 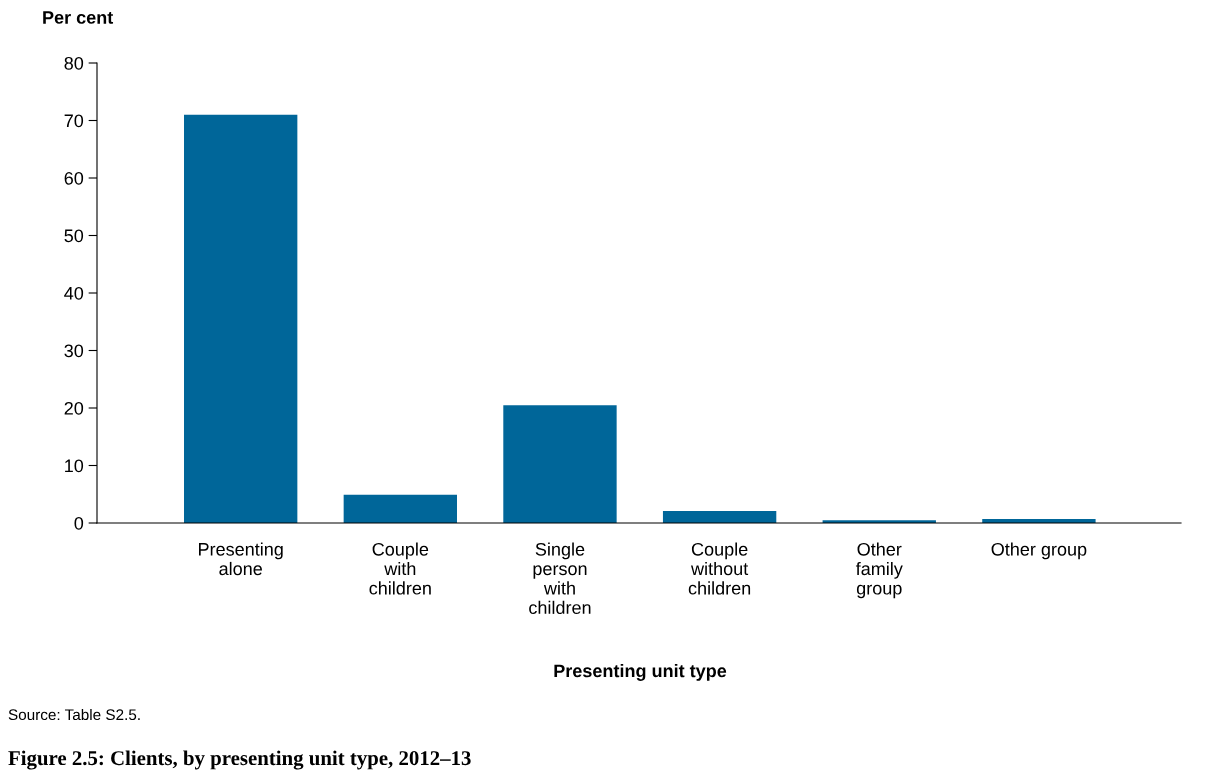 I want to click on x-tick-label: Other group, so click(x=1039, y=551).